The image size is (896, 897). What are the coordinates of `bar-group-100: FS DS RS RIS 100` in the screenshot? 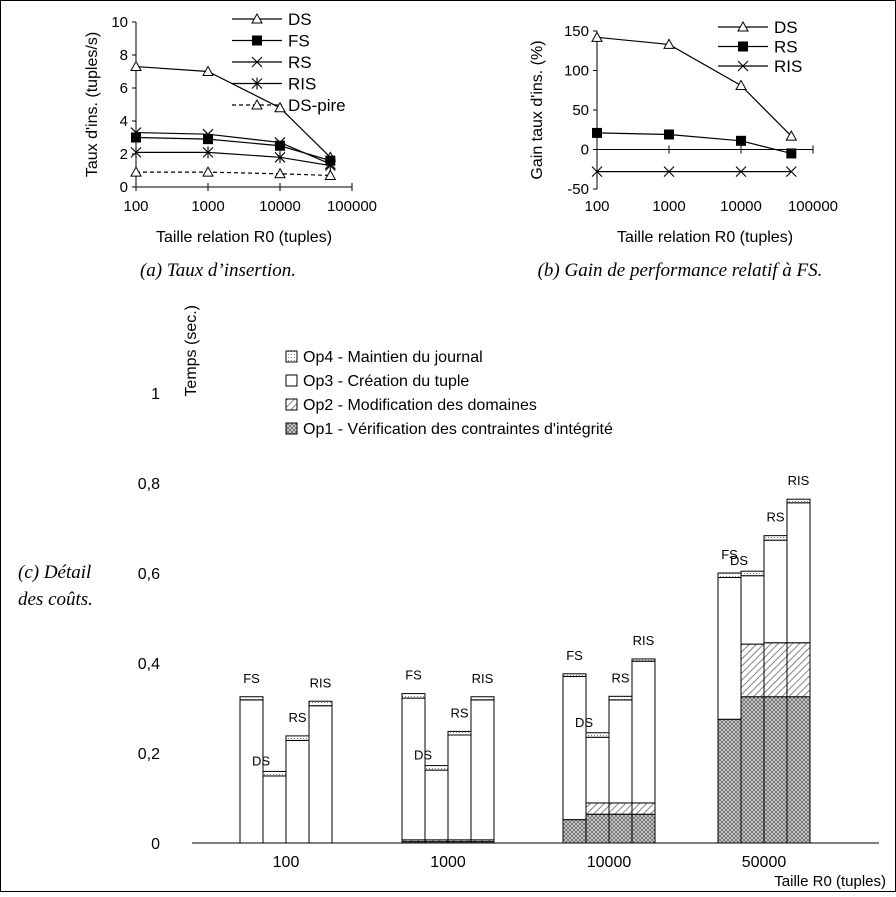 It's located at (286, 771).